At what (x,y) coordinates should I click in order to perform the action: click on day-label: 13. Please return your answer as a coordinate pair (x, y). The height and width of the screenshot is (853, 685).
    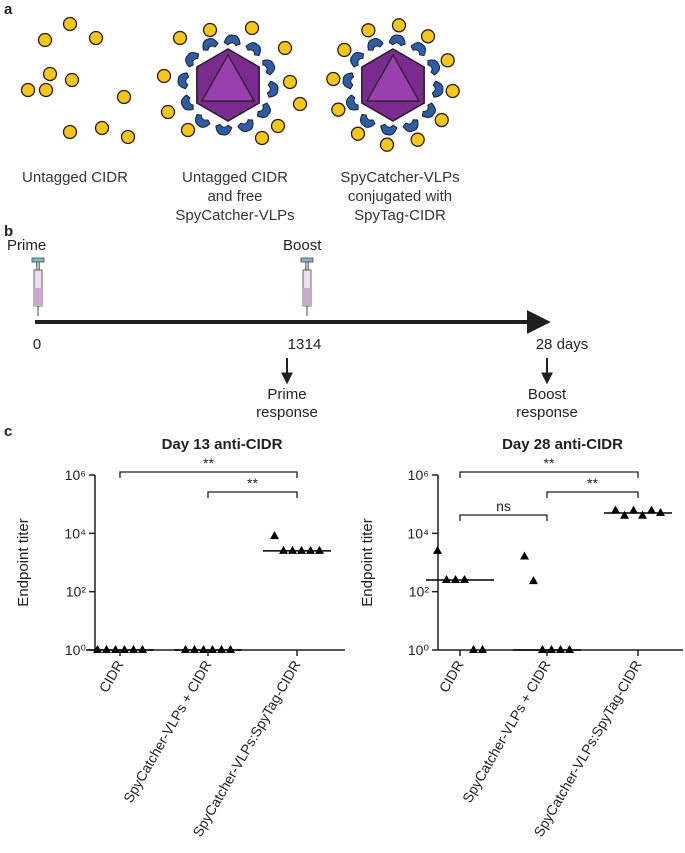
    Looking at the image, I should click on (296, 344).